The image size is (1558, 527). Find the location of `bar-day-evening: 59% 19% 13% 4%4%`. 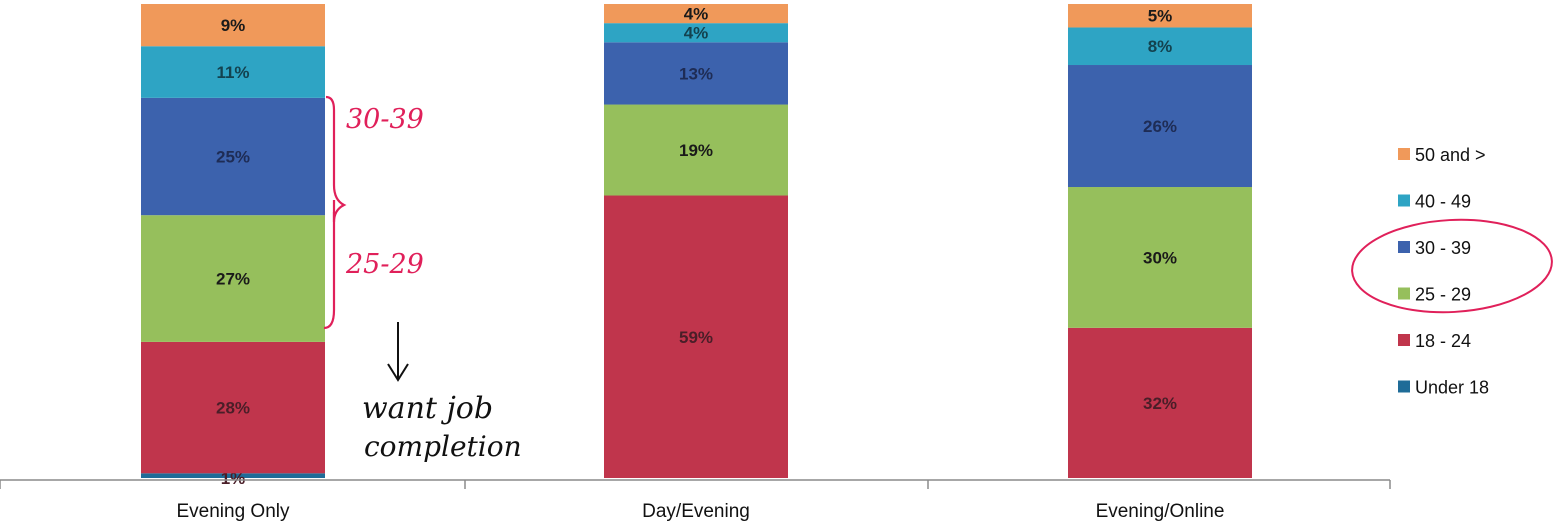

bar-day-evening: 59% 19% 13% 4%4% is located at coordinates (696, 241).